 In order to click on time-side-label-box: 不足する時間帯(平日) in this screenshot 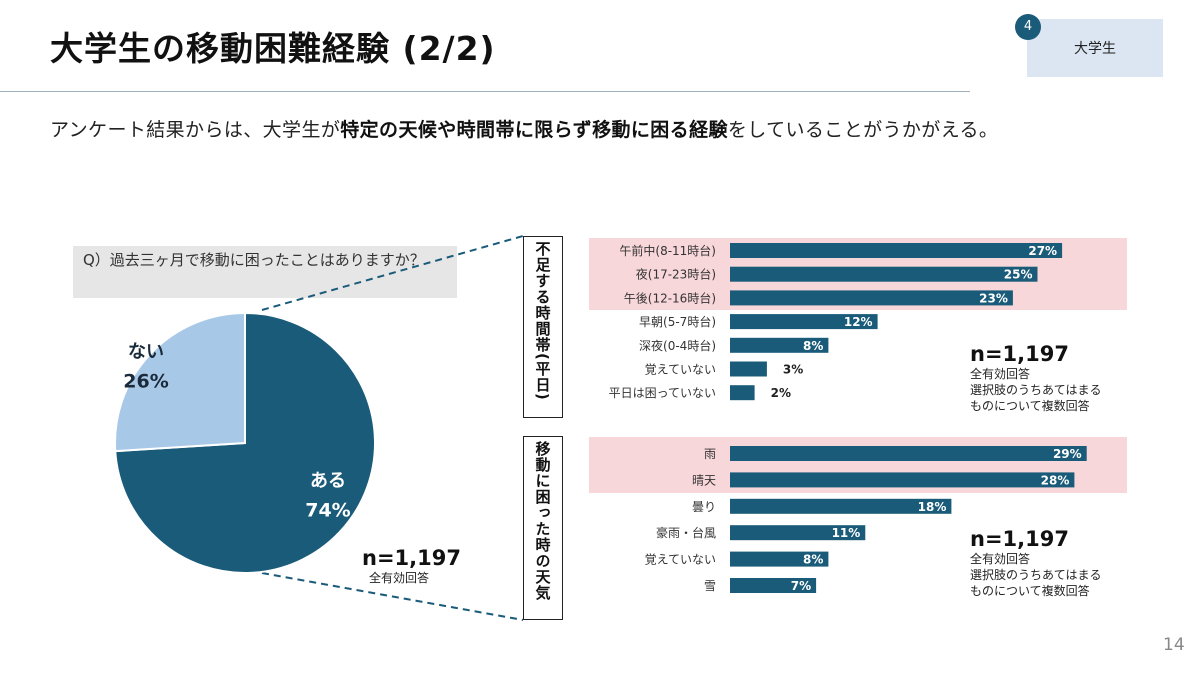, I will do `click(543, 327)`.